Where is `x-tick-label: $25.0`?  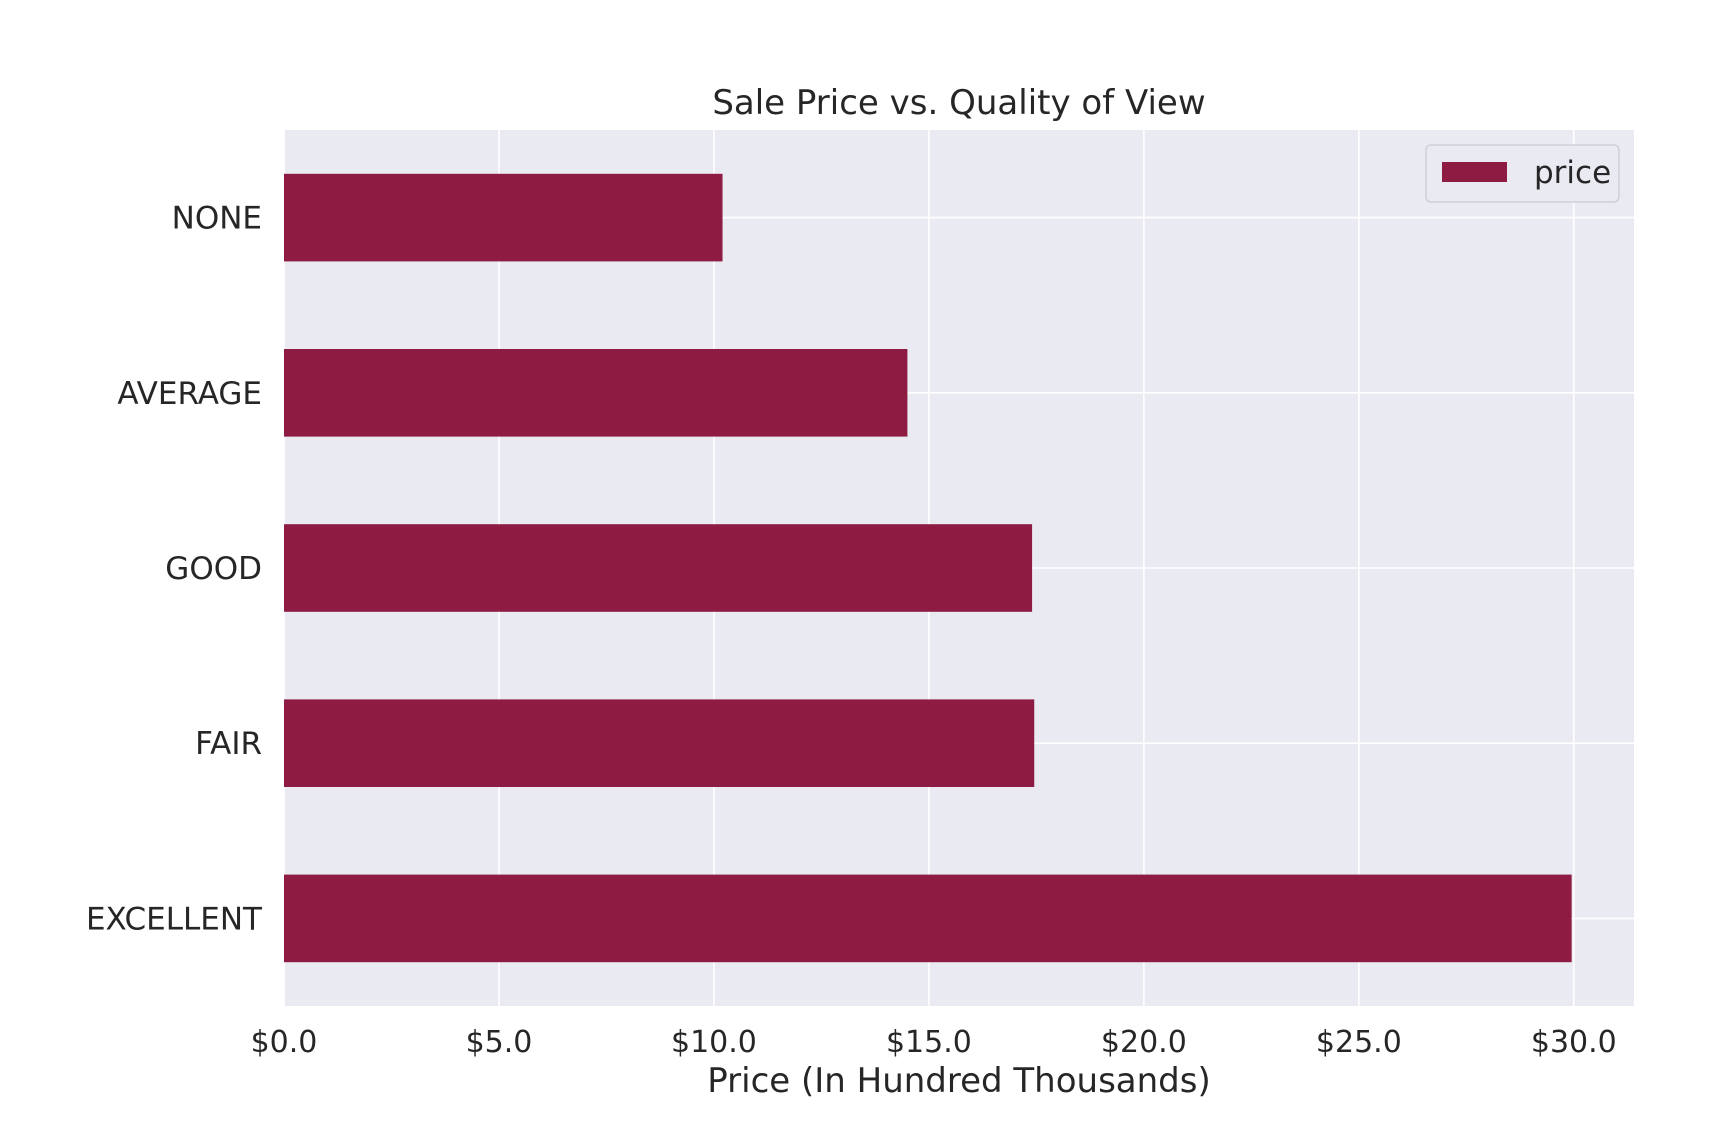
x-tick-label: $25.0 is located at coordinates (1359, 1042).